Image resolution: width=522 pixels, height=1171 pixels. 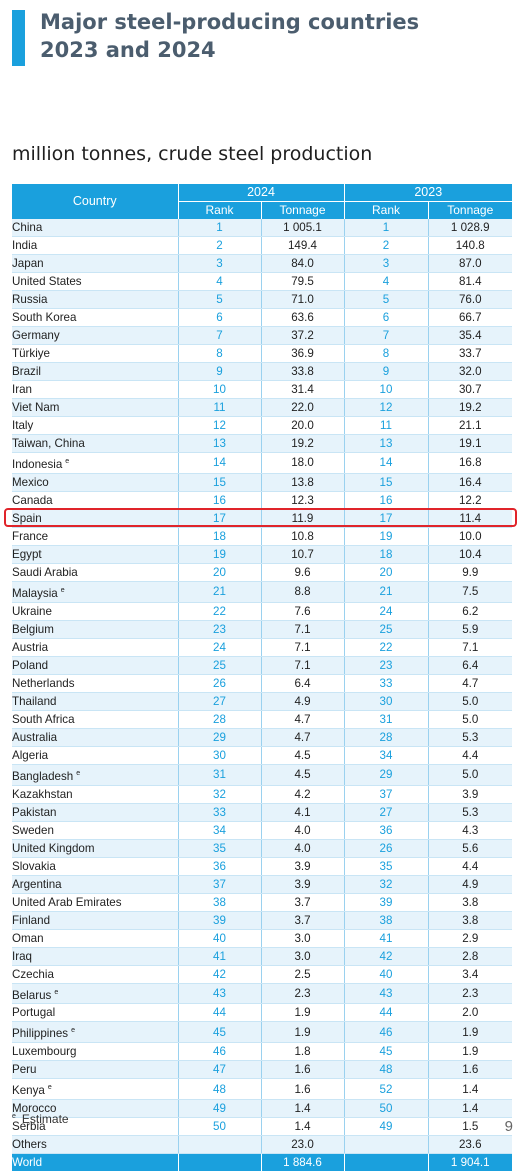 I want to click on rank-2024: 18, so click(x=219, y=536).